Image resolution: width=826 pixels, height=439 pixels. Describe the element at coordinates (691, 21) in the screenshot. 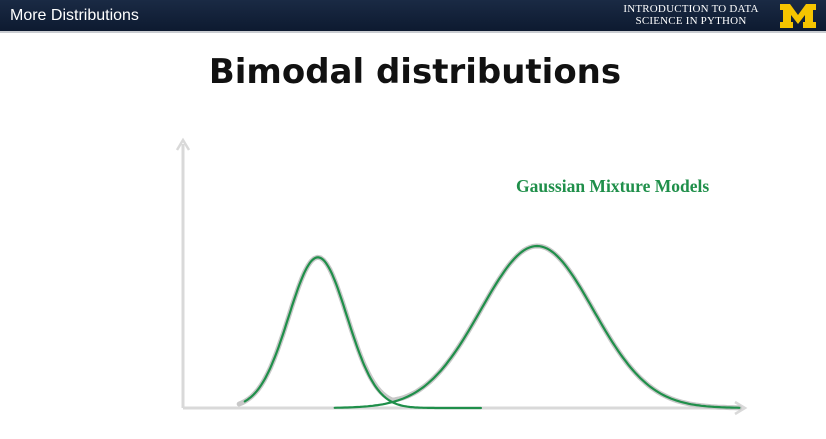

I see `course-label-line2: SCIENCE IN PYTHON` at that location.